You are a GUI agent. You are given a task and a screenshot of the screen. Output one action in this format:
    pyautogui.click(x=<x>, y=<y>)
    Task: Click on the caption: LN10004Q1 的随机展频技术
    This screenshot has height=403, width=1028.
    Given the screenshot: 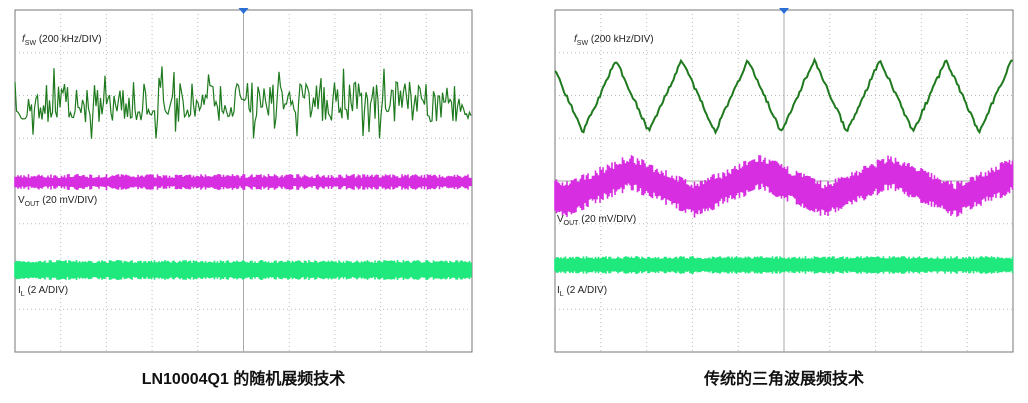 What is the action you would take?
    pyautogui.click(x=244, y=378)
    